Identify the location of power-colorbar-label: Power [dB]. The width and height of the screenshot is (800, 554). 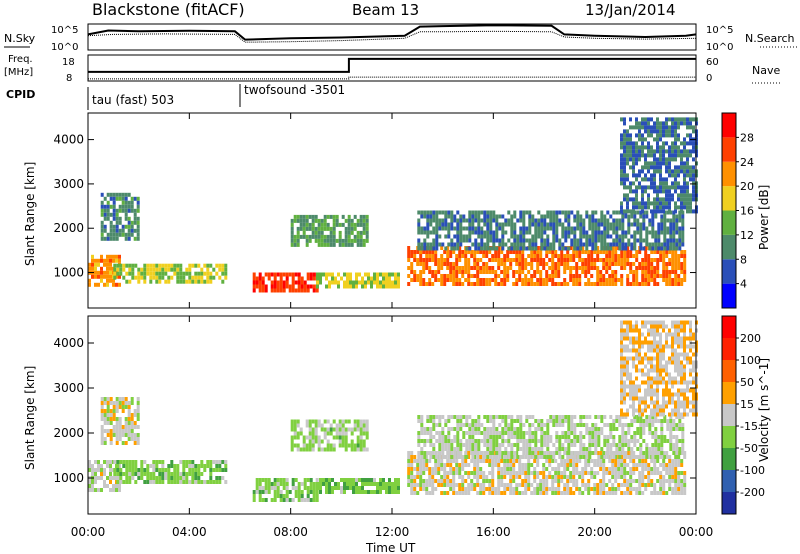
(764, 217).